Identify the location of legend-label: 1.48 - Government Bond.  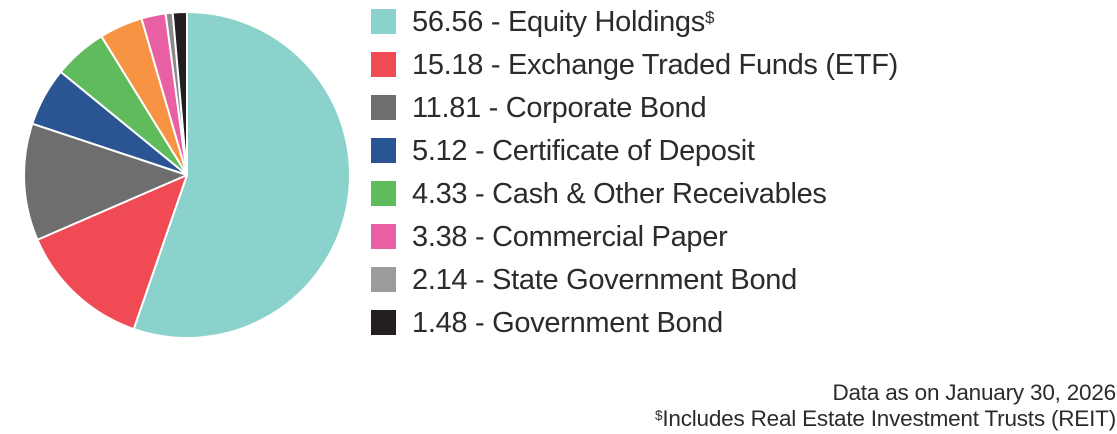
(567, 323).